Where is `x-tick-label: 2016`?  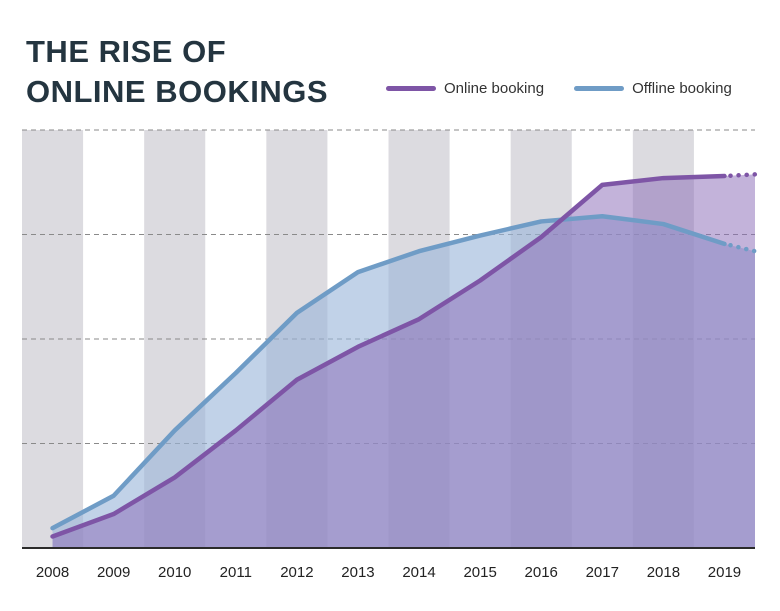
x-tick-label: 2016 is located at coordinates (541, 572).